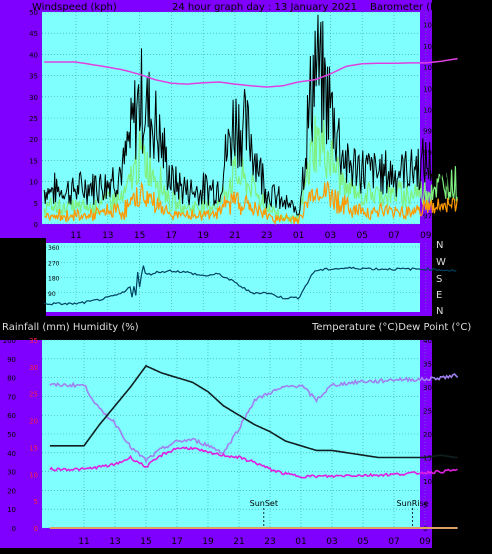  What do you see at coordinates (33, 422) in the screenshot?
I see `rainfall-ytick-label: 20` at bounding box center [33, 422].